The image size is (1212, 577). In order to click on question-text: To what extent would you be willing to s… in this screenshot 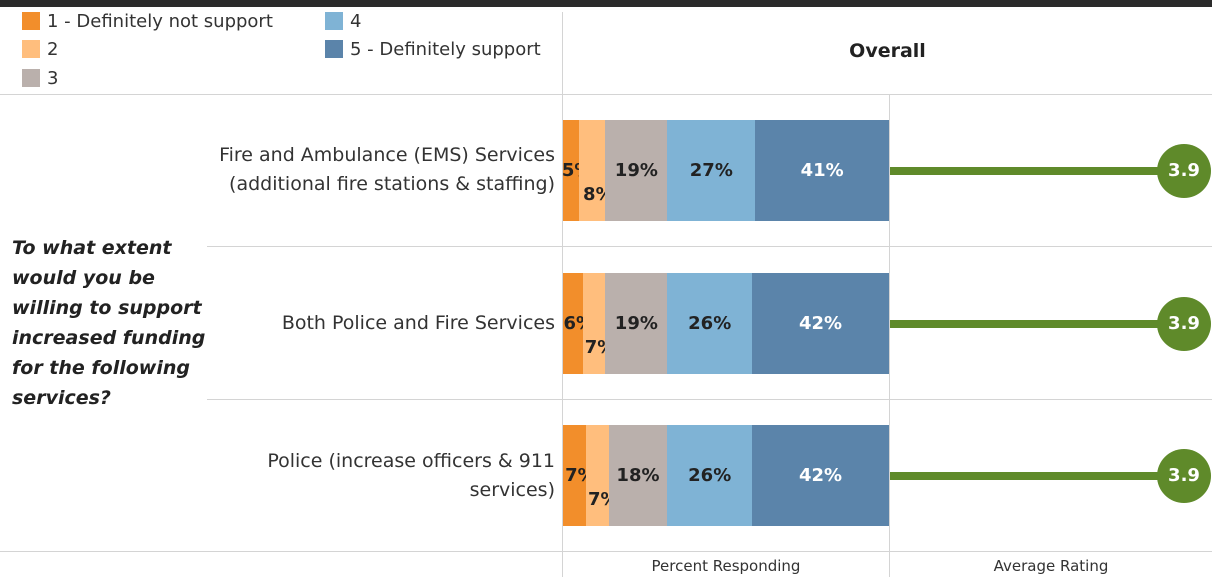, I will do `click(109, 323)`.